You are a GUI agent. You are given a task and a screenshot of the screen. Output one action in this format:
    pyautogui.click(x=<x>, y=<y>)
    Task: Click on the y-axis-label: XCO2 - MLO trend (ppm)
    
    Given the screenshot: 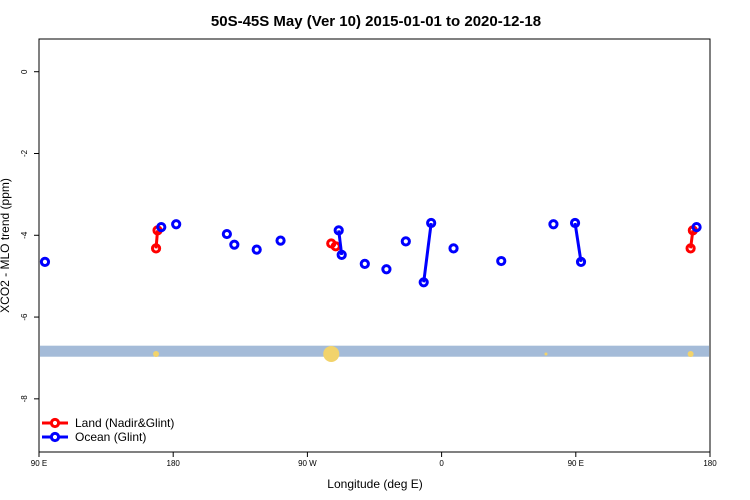 What is the action you would take?
    pyautogui.click(x=6, y=245)
    